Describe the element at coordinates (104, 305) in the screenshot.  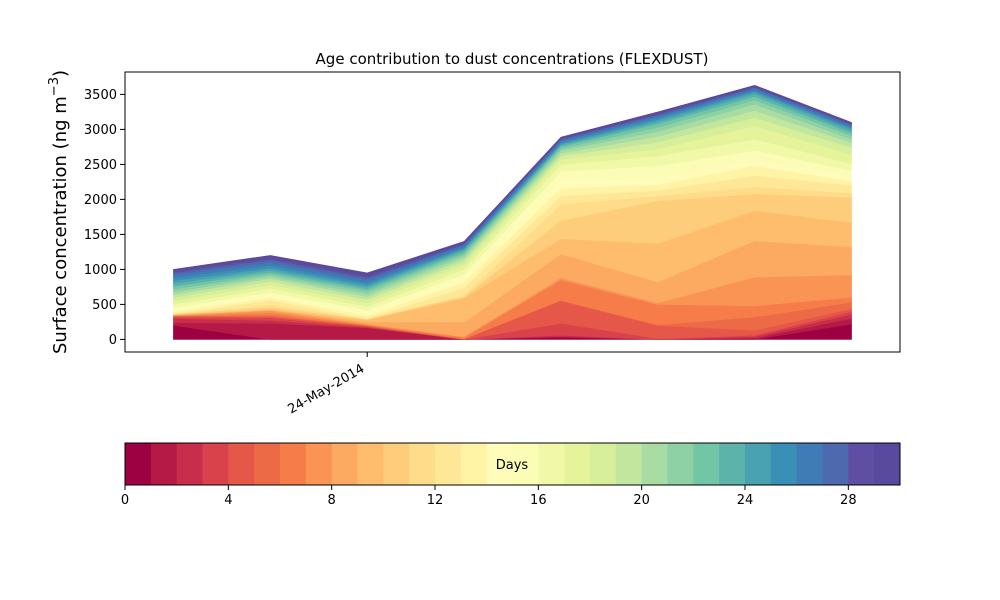
I see `y-tick-label: 500` at that location.